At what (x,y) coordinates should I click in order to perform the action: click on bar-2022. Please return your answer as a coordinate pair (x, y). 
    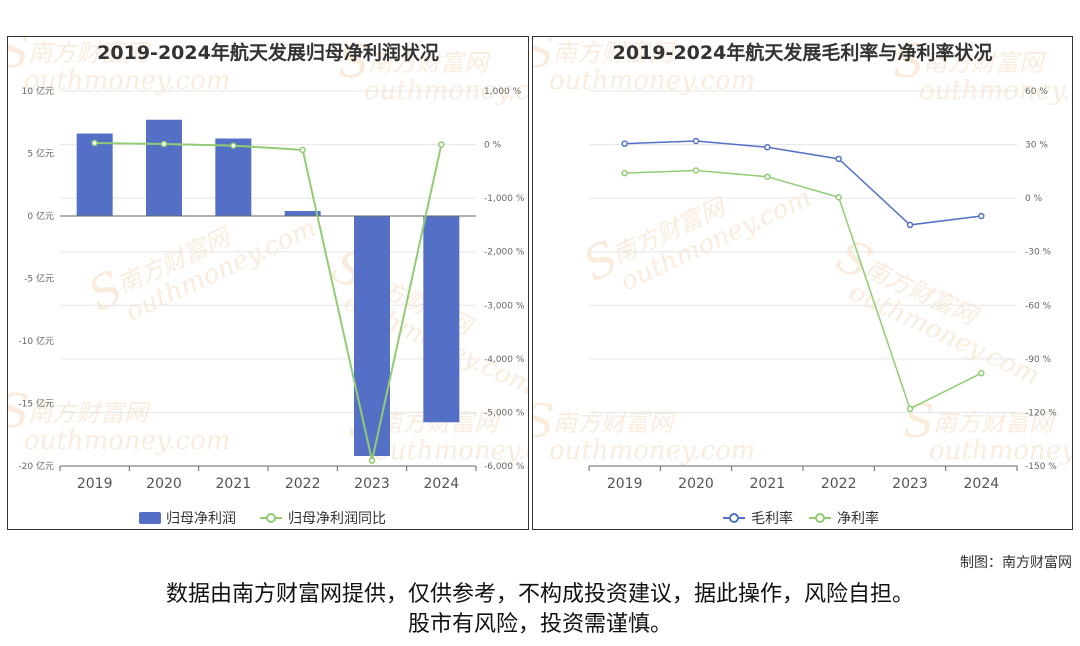
    Looking at the image, I should click on (302, 213).